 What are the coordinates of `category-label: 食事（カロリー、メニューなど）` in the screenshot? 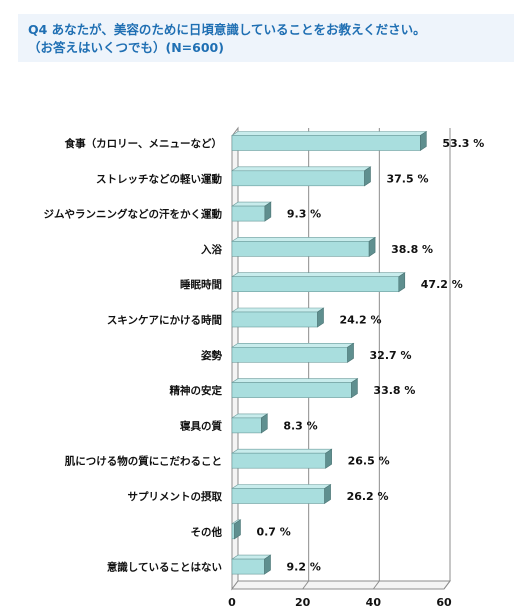 It's located at (143, 143).